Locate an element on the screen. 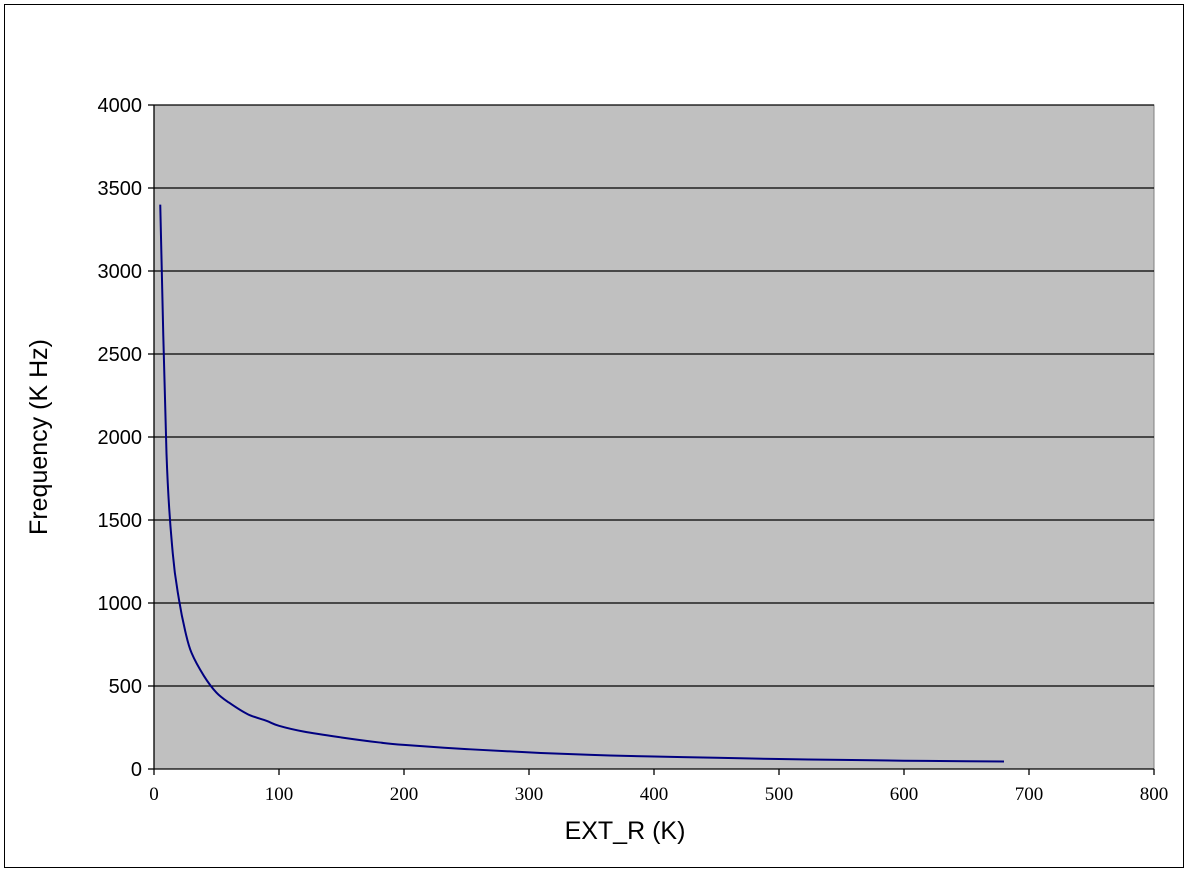 The height and width of the screenshot is (874, 1190). x-tick-label-700: 700 is located at coordinates (1029, 794).